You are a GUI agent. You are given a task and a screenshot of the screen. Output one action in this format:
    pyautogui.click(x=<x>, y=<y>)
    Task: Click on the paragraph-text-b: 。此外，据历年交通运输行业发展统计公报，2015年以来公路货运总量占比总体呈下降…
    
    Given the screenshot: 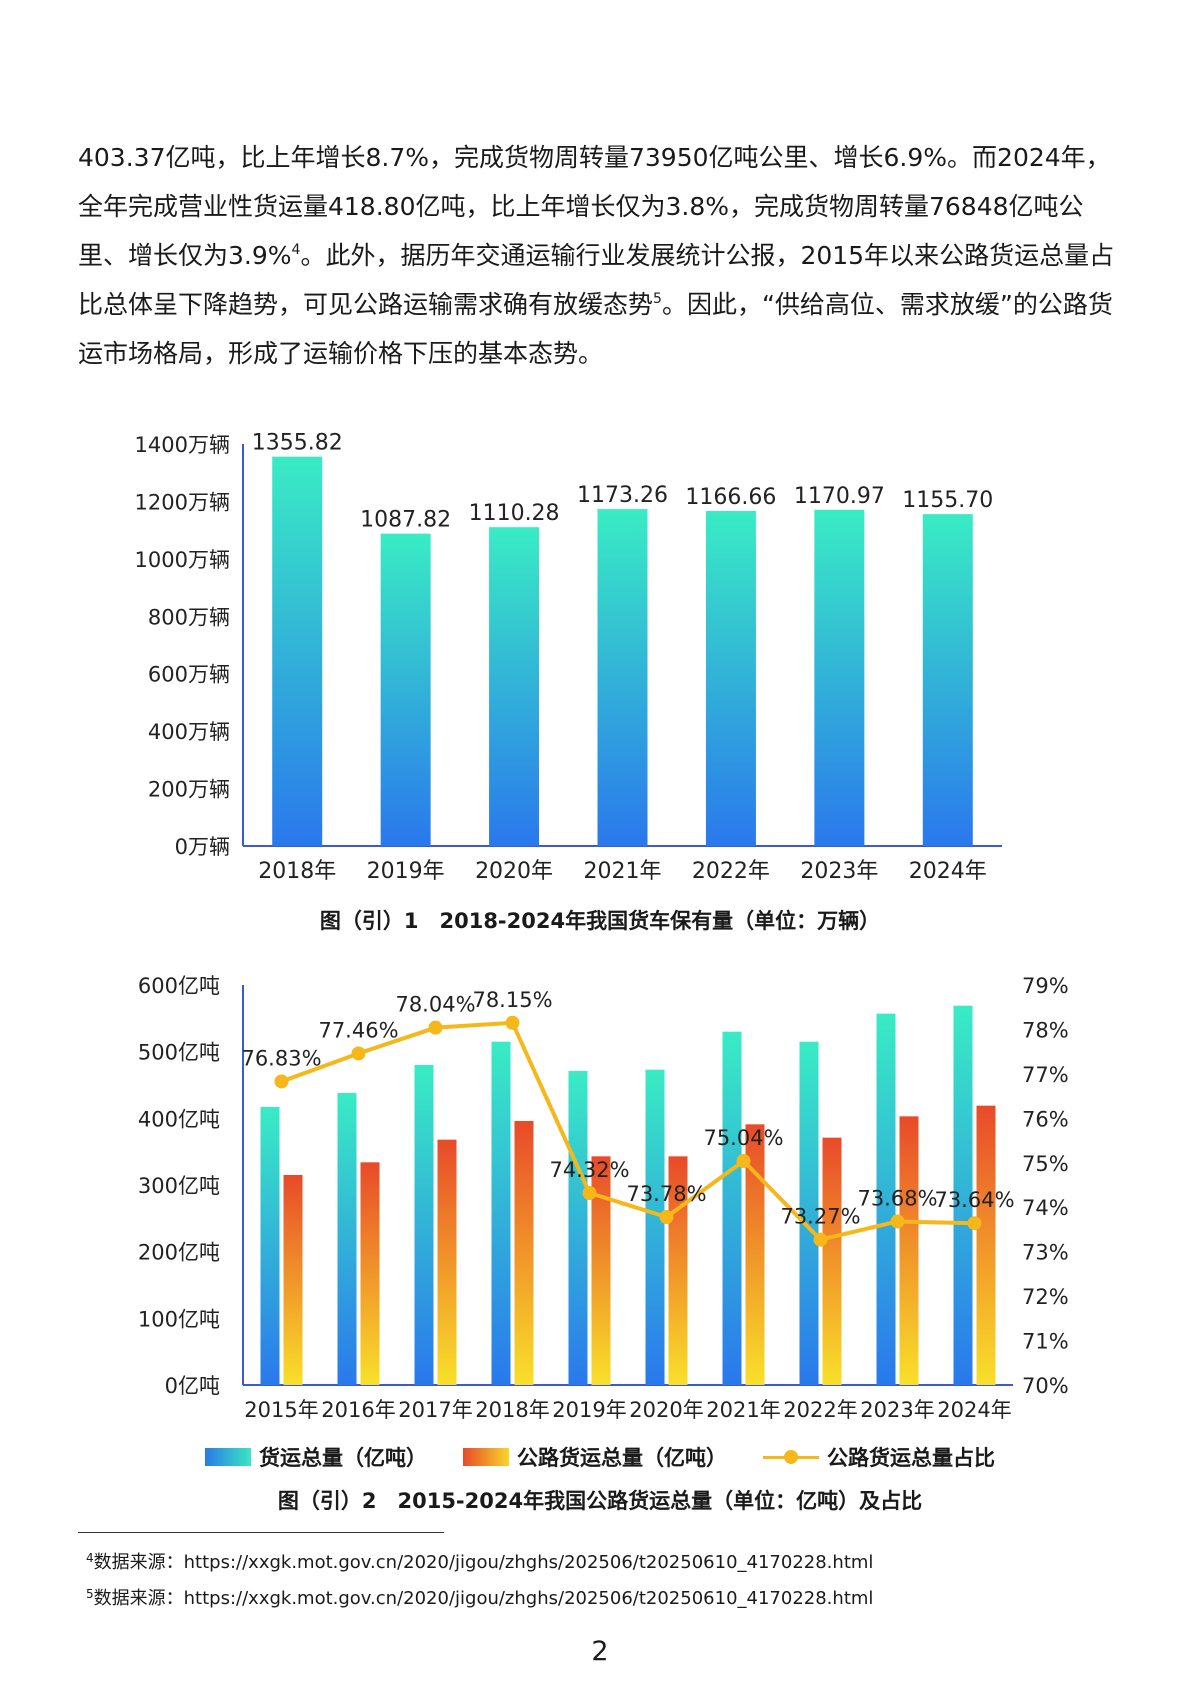 What is the action you would take?
    pyautogui.click(x=596, y=280)
    